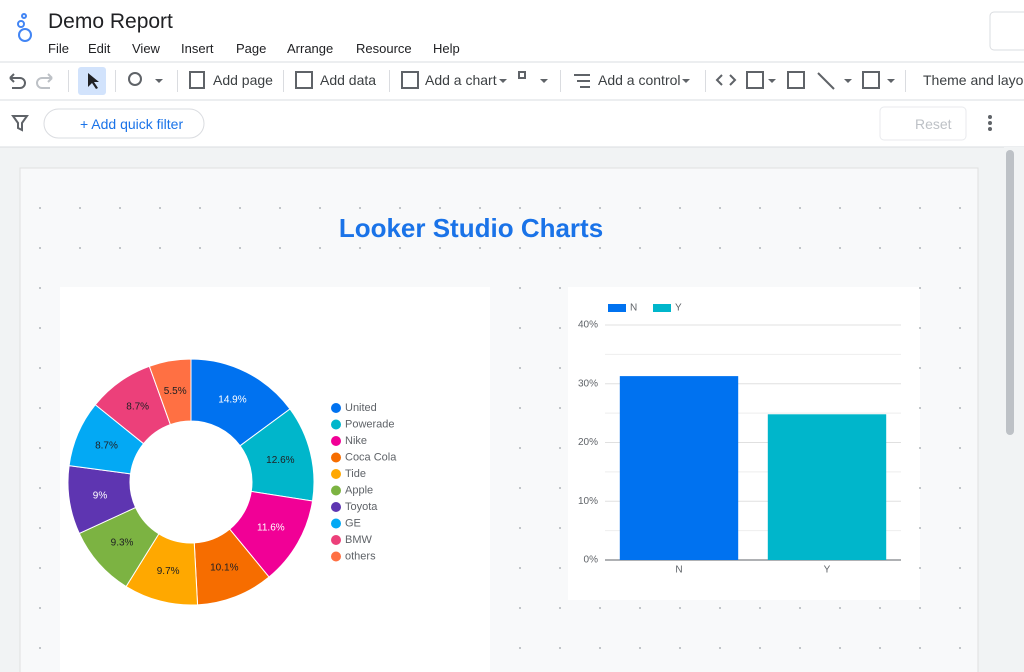 The image size is (1024, 672). Describe the element at coordinates (122, 543) in the screenshot. I see `data-label: 9.3%` at that location.